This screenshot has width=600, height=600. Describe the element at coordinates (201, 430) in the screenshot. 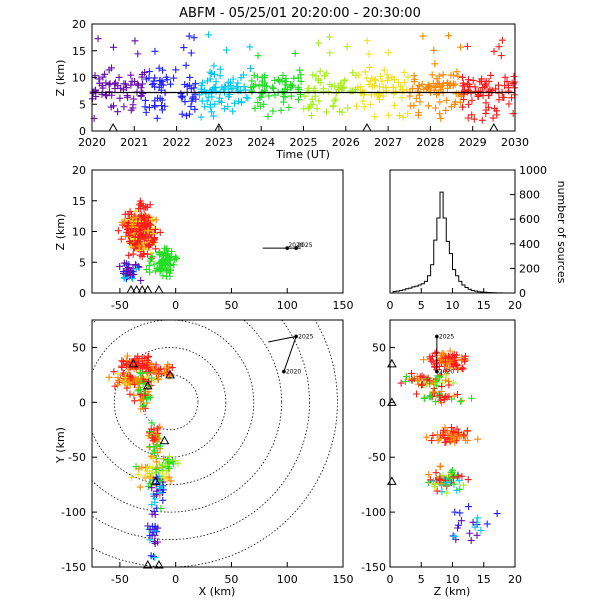

I see `range-ring` at that location.